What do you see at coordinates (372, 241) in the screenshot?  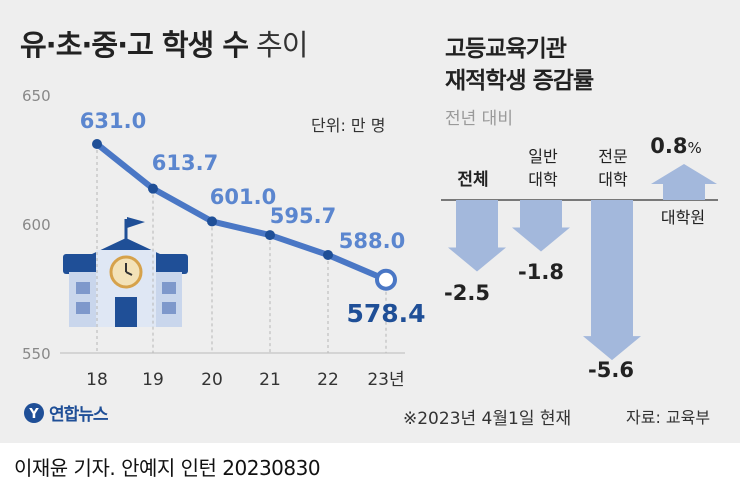 I see `data-label: 588.0` at bounding box center [372, 241].